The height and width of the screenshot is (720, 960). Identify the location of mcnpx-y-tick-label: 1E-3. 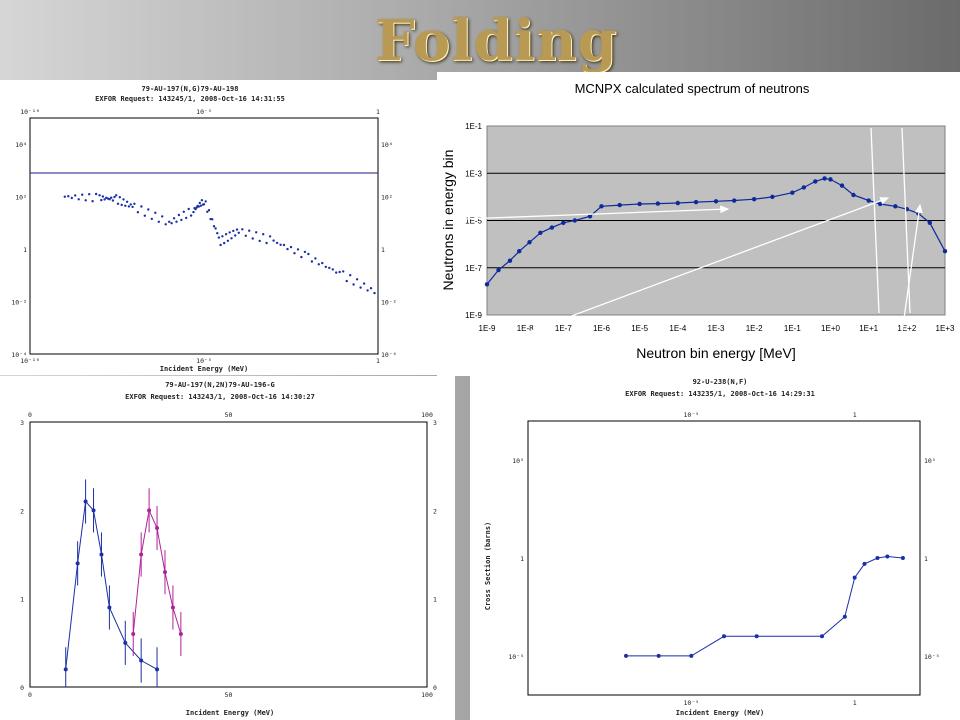
(473, 173).